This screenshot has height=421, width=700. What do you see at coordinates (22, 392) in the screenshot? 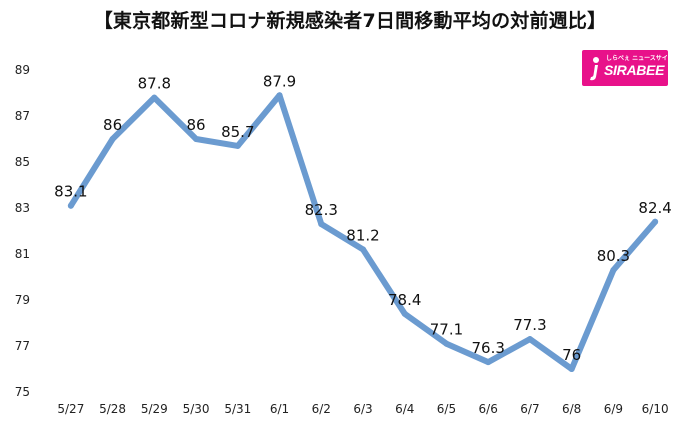
I see `y-tick-label: 75` at bounding box center [22, 392].